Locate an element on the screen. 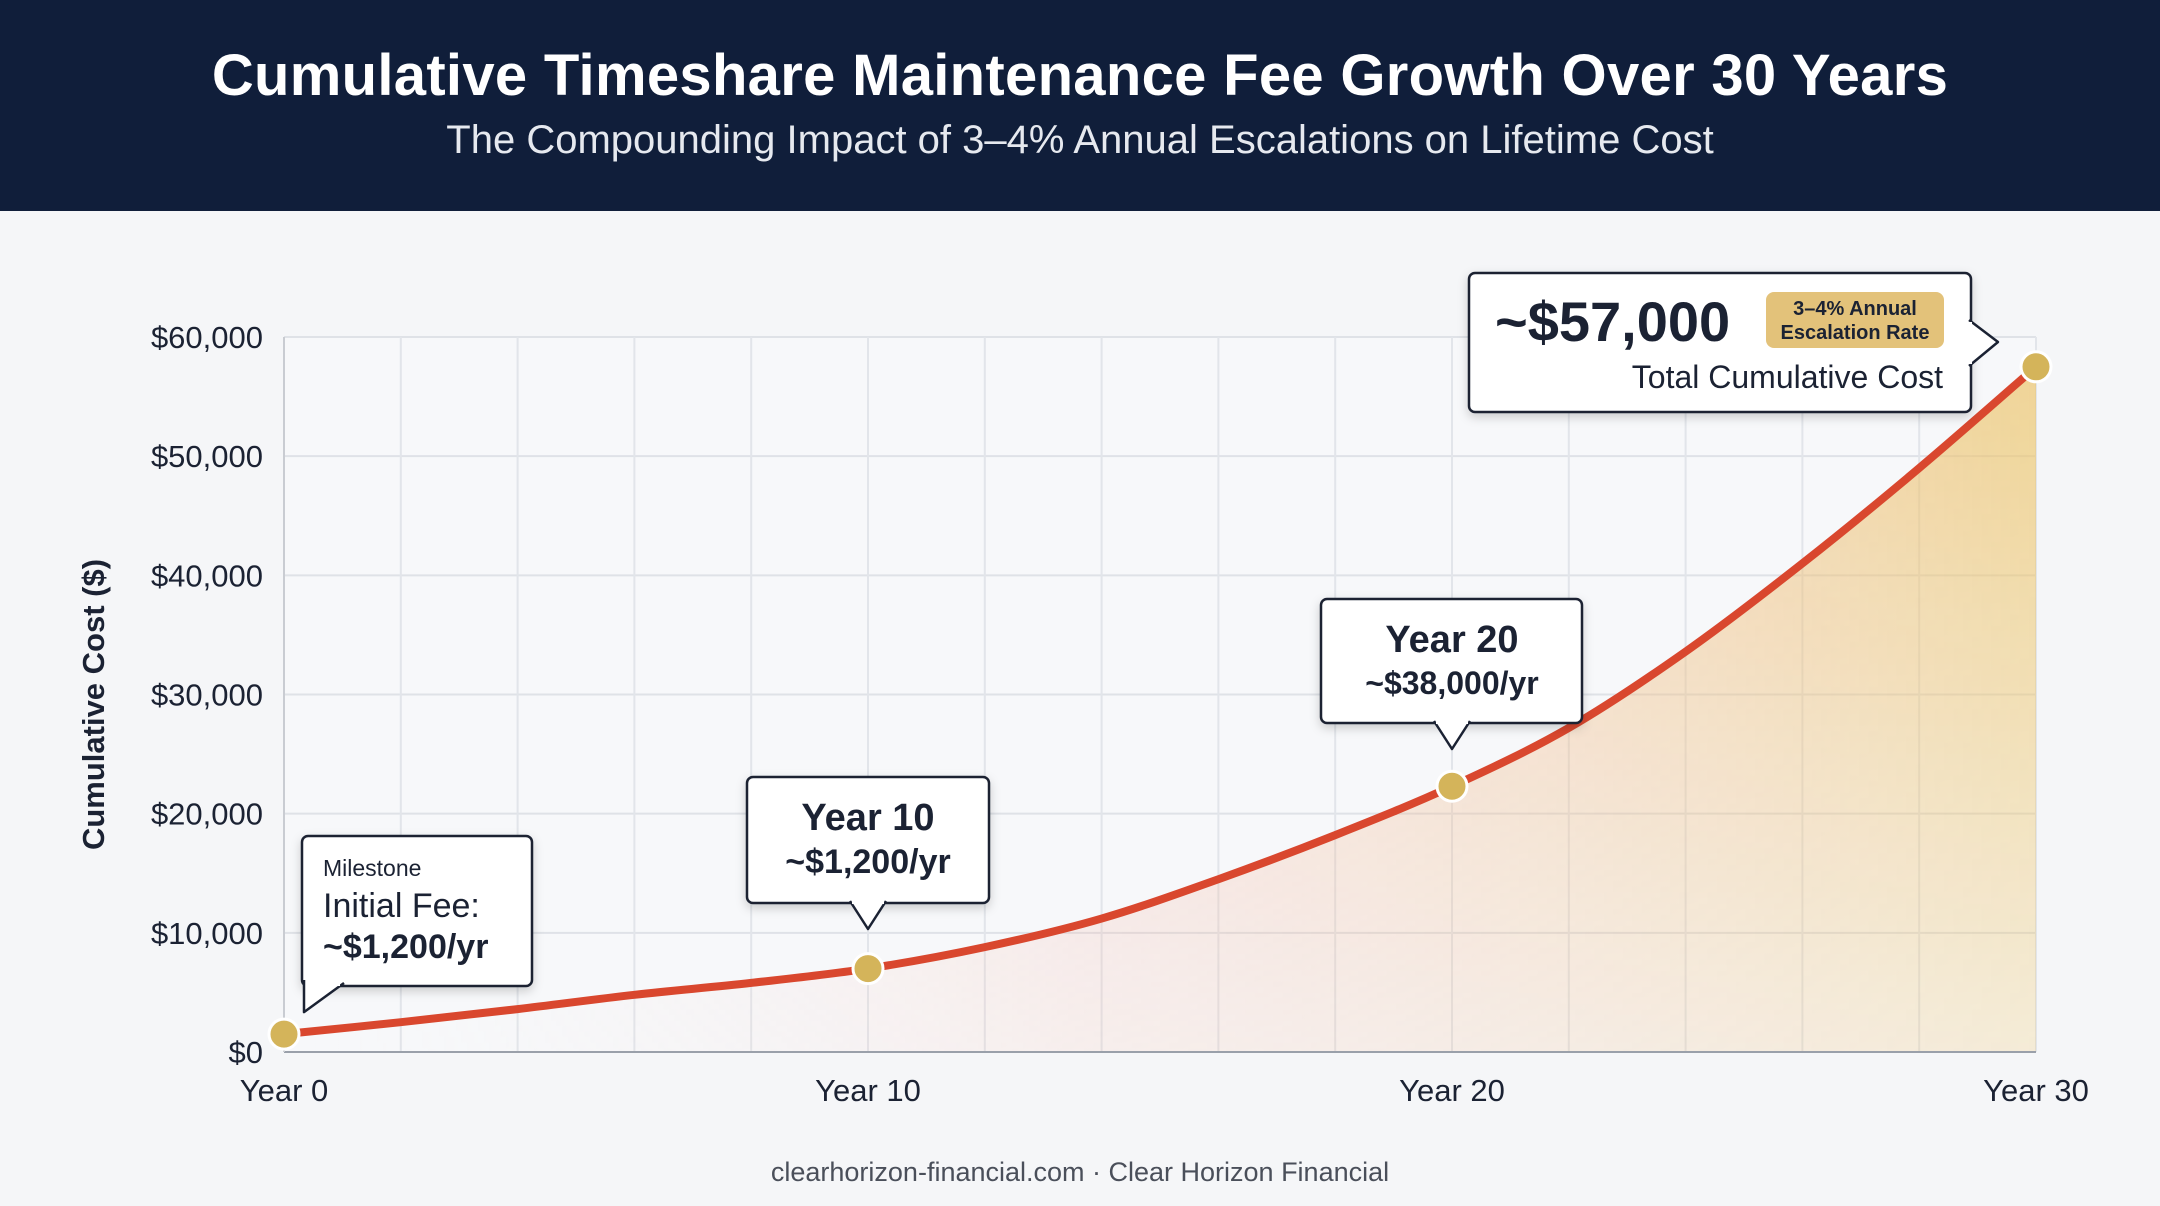 This screenshot has width=2160, height=1206. callout-year20 is located at coordinates (1451, 661).